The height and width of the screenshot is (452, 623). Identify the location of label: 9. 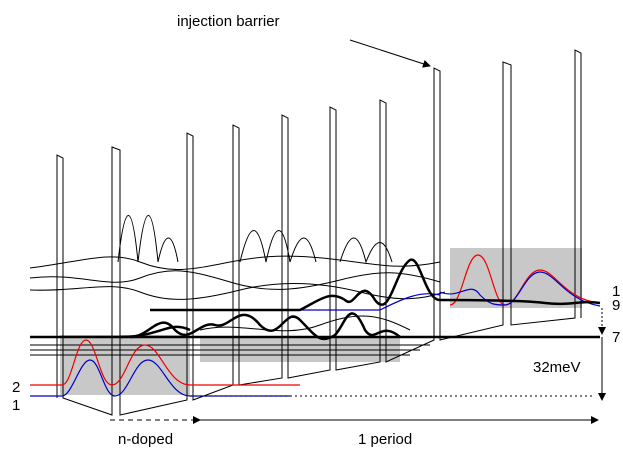
(616, 305).